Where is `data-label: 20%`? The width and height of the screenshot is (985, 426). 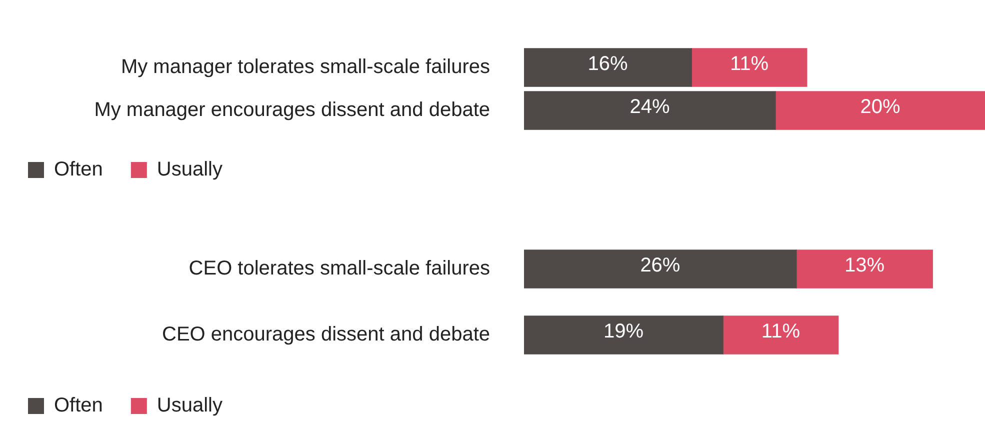
data-label: 20% is located at coordinates (880, 107).